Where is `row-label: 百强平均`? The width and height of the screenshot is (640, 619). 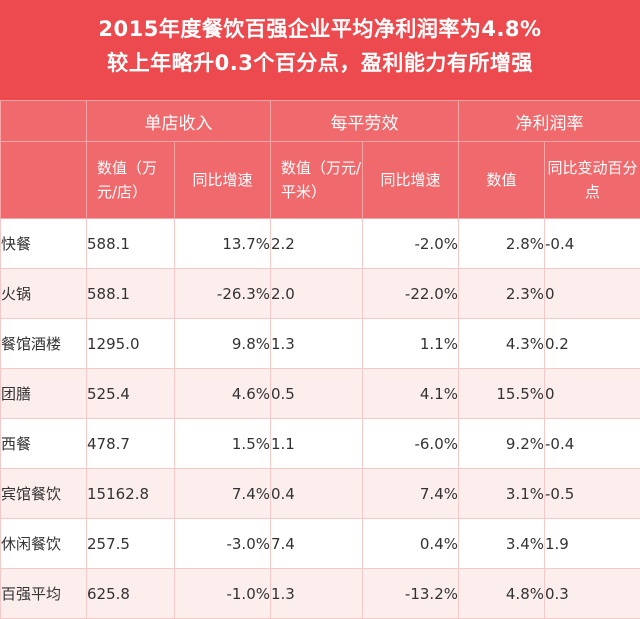 row-label: 百强平均 is located at coordinates (44, 594).